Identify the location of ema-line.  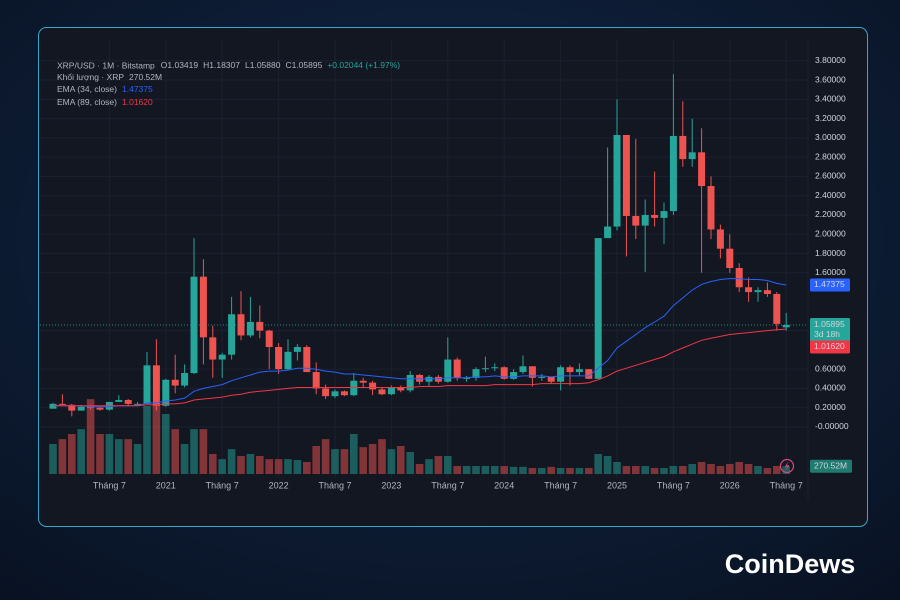
(420, 367).